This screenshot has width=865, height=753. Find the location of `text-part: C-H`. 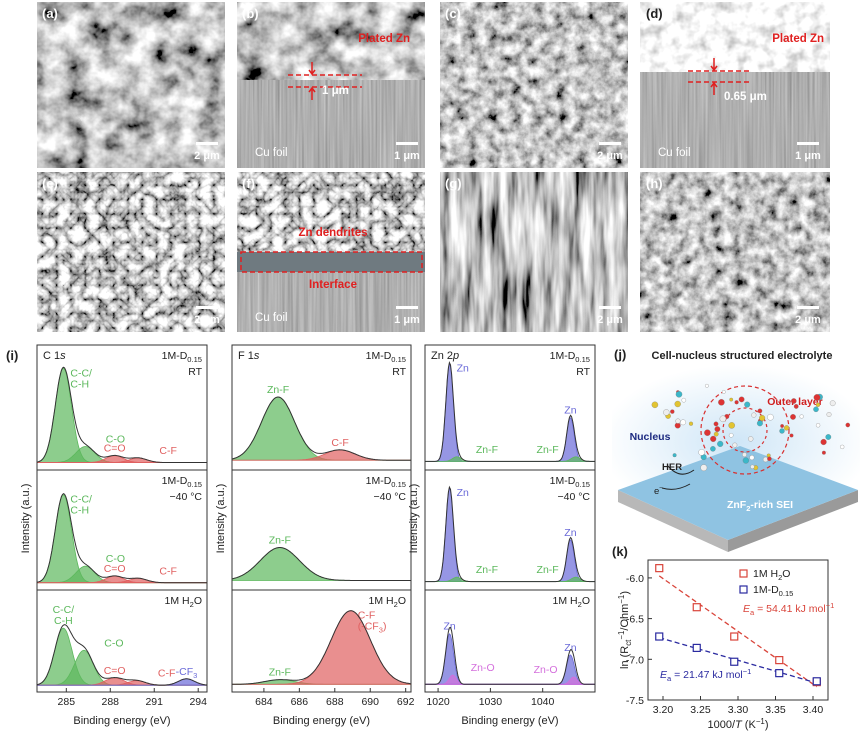

text-part: C-H is located at coordinates (63, 621).